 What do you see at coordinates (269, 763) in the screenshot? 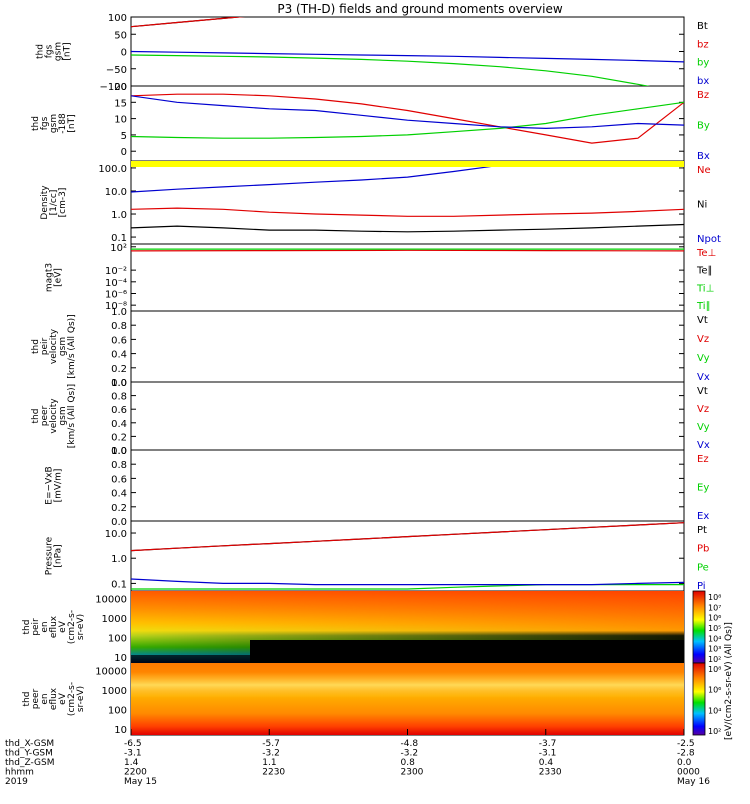
I see `x-axis-value: 1.1` at bounding box center [269, 763].